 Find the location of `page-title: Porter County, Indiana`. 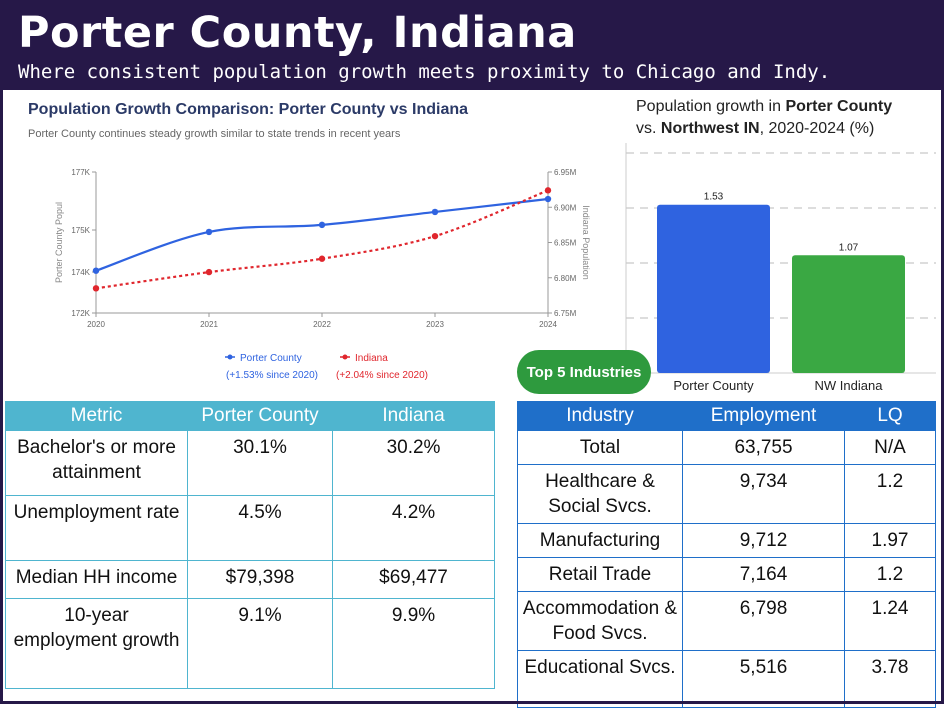

page-title: Porter County, Indiana is located at coordinates (297, 33).